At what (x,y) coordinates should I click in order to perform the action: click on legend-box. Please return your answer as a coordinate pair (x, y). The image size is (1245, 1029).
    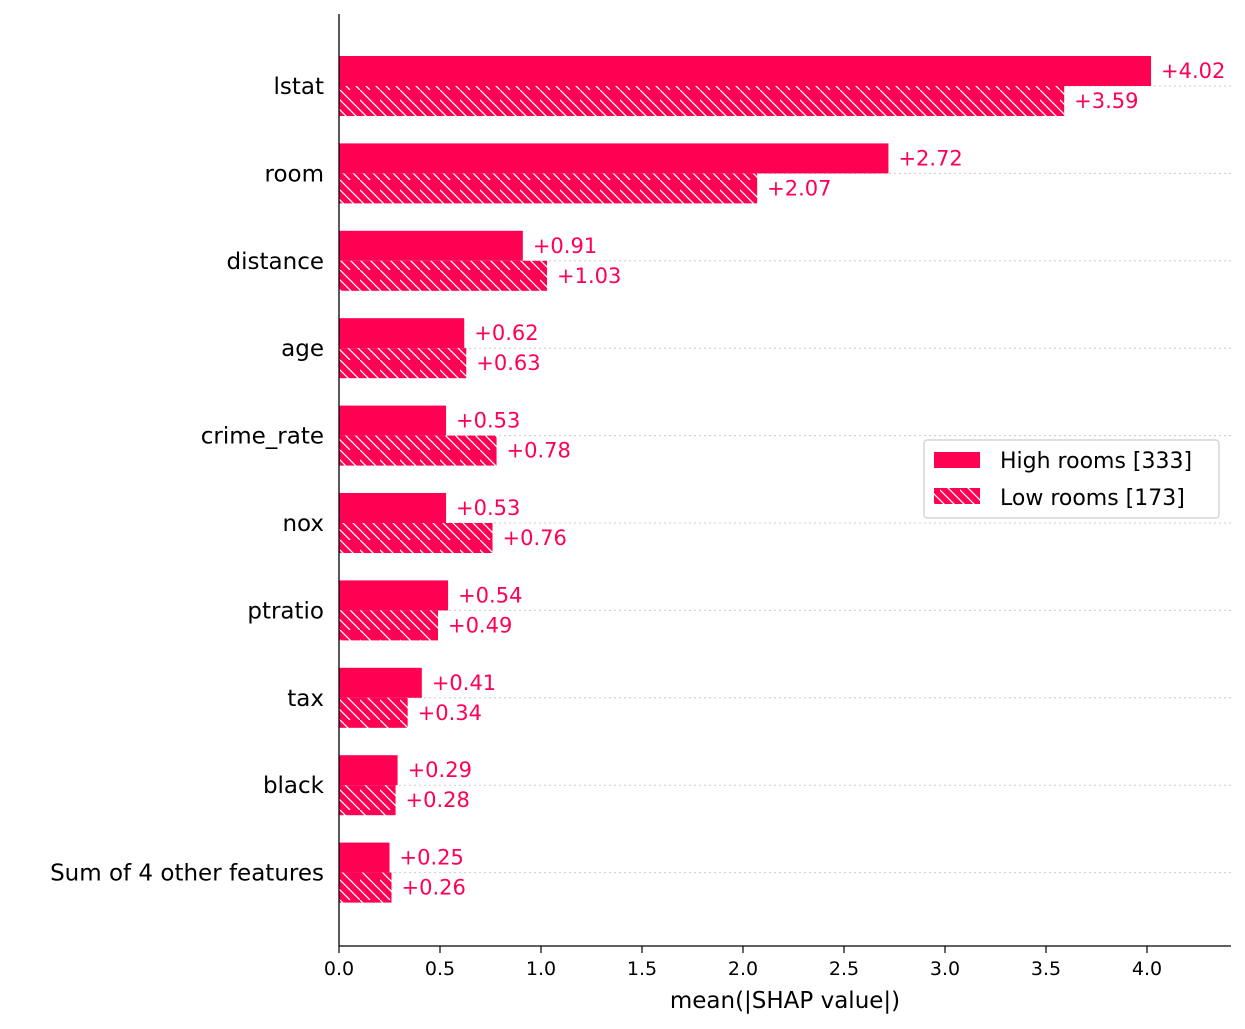
    Looking at the image, I should click on (1071, 479).